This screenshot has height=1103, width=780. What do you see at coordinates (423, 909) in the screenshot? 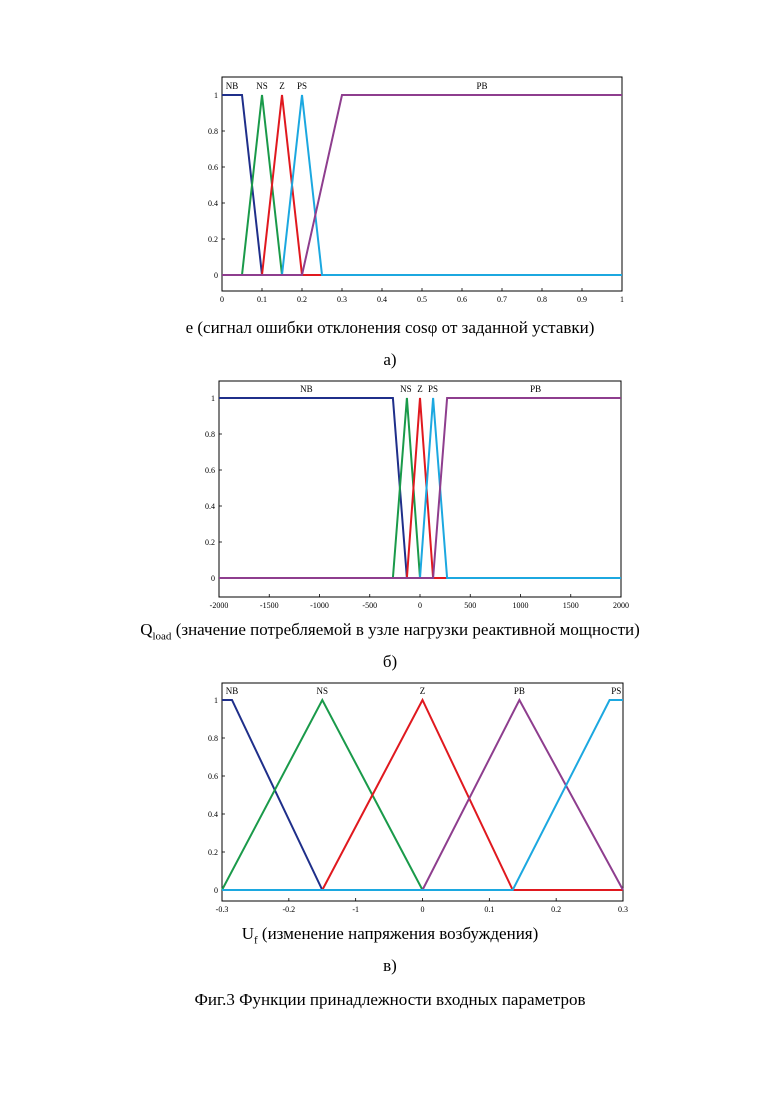
I see `x-tick-label: 0` at bounding box center [423, 909].